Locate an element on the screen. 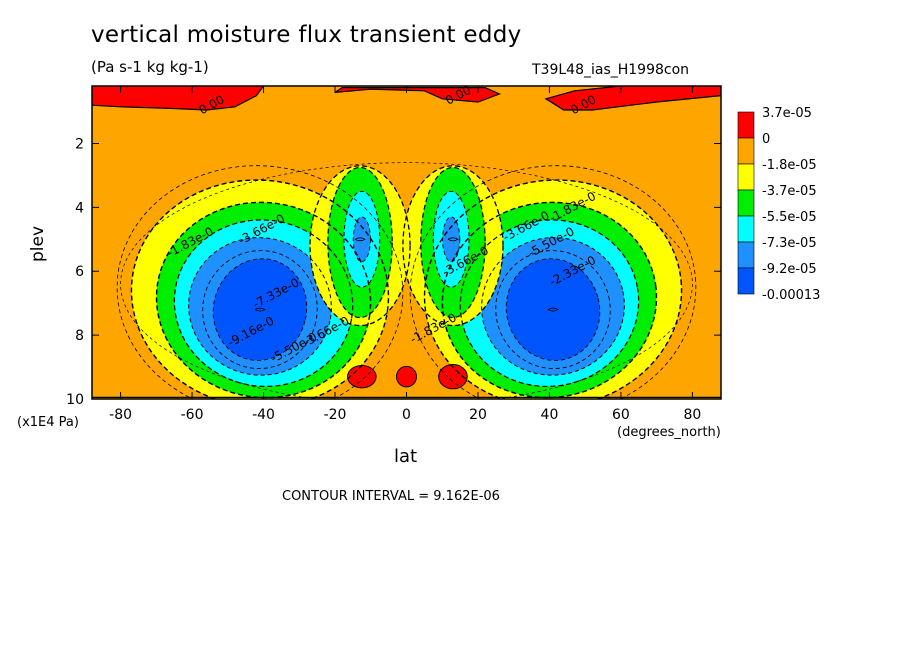 The height and width of the screenshot is (654, 904). bottom-positive-right-outline is located at coordinates (453, 377).